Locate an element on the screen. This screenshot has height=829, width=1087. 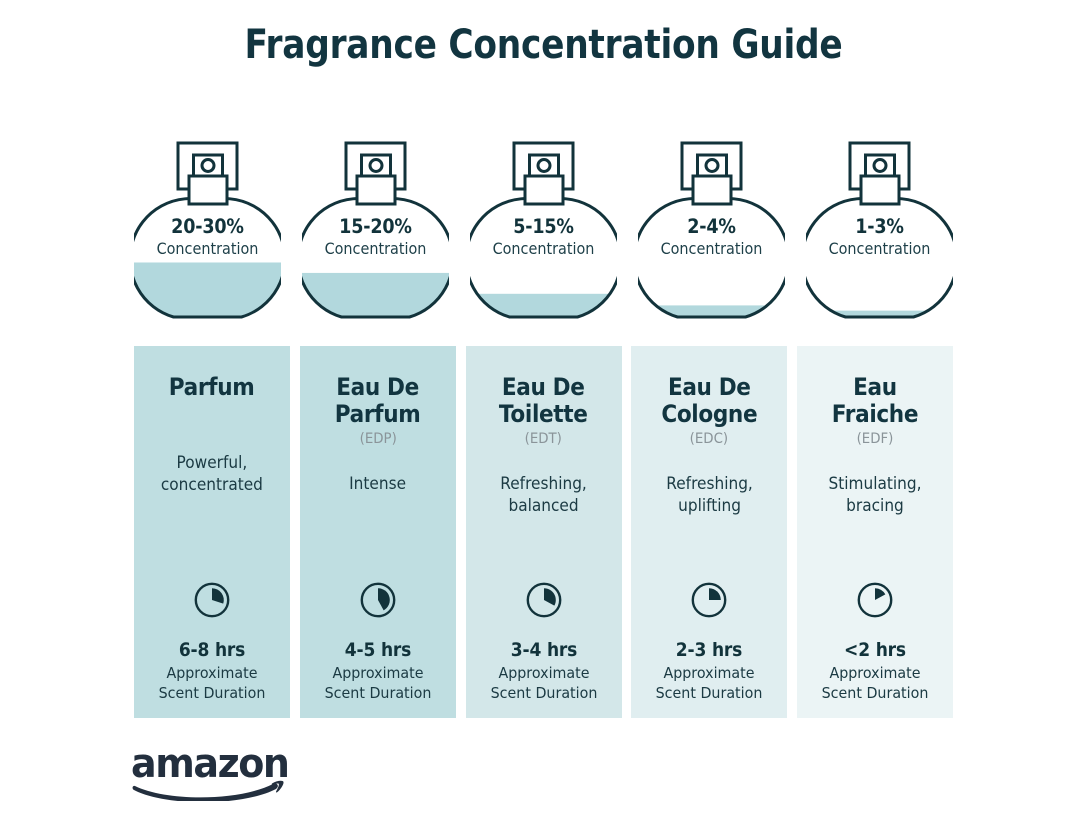
duration-block: <2 hrs Approximate Scent Duration is located at coordinates (875, 671).